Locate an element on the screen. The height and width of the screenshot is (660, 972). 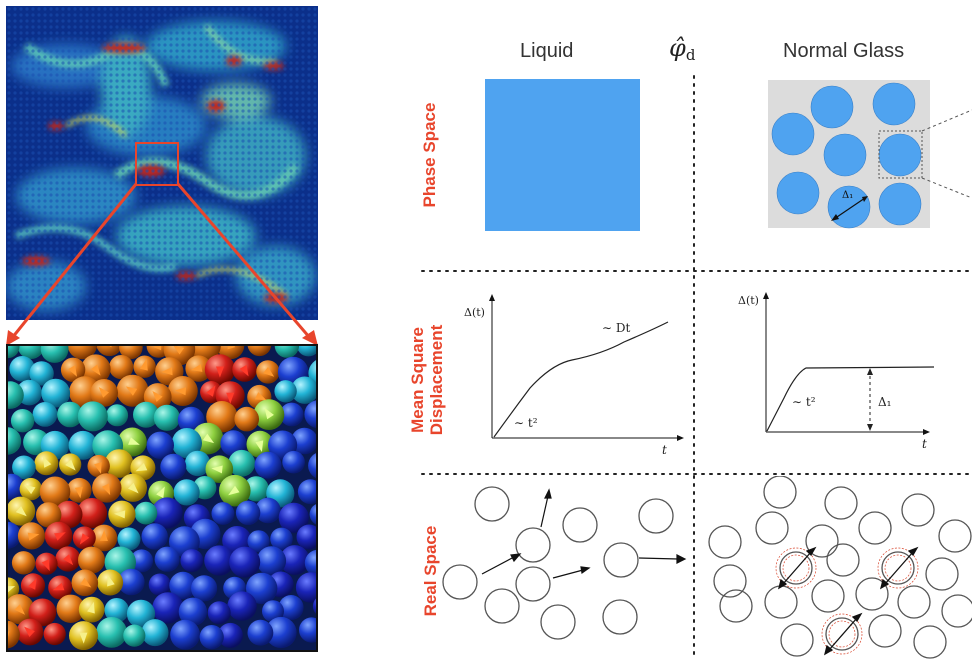
glass-msd-ylabel: Δ(t) is located at coordinates (748, 300).